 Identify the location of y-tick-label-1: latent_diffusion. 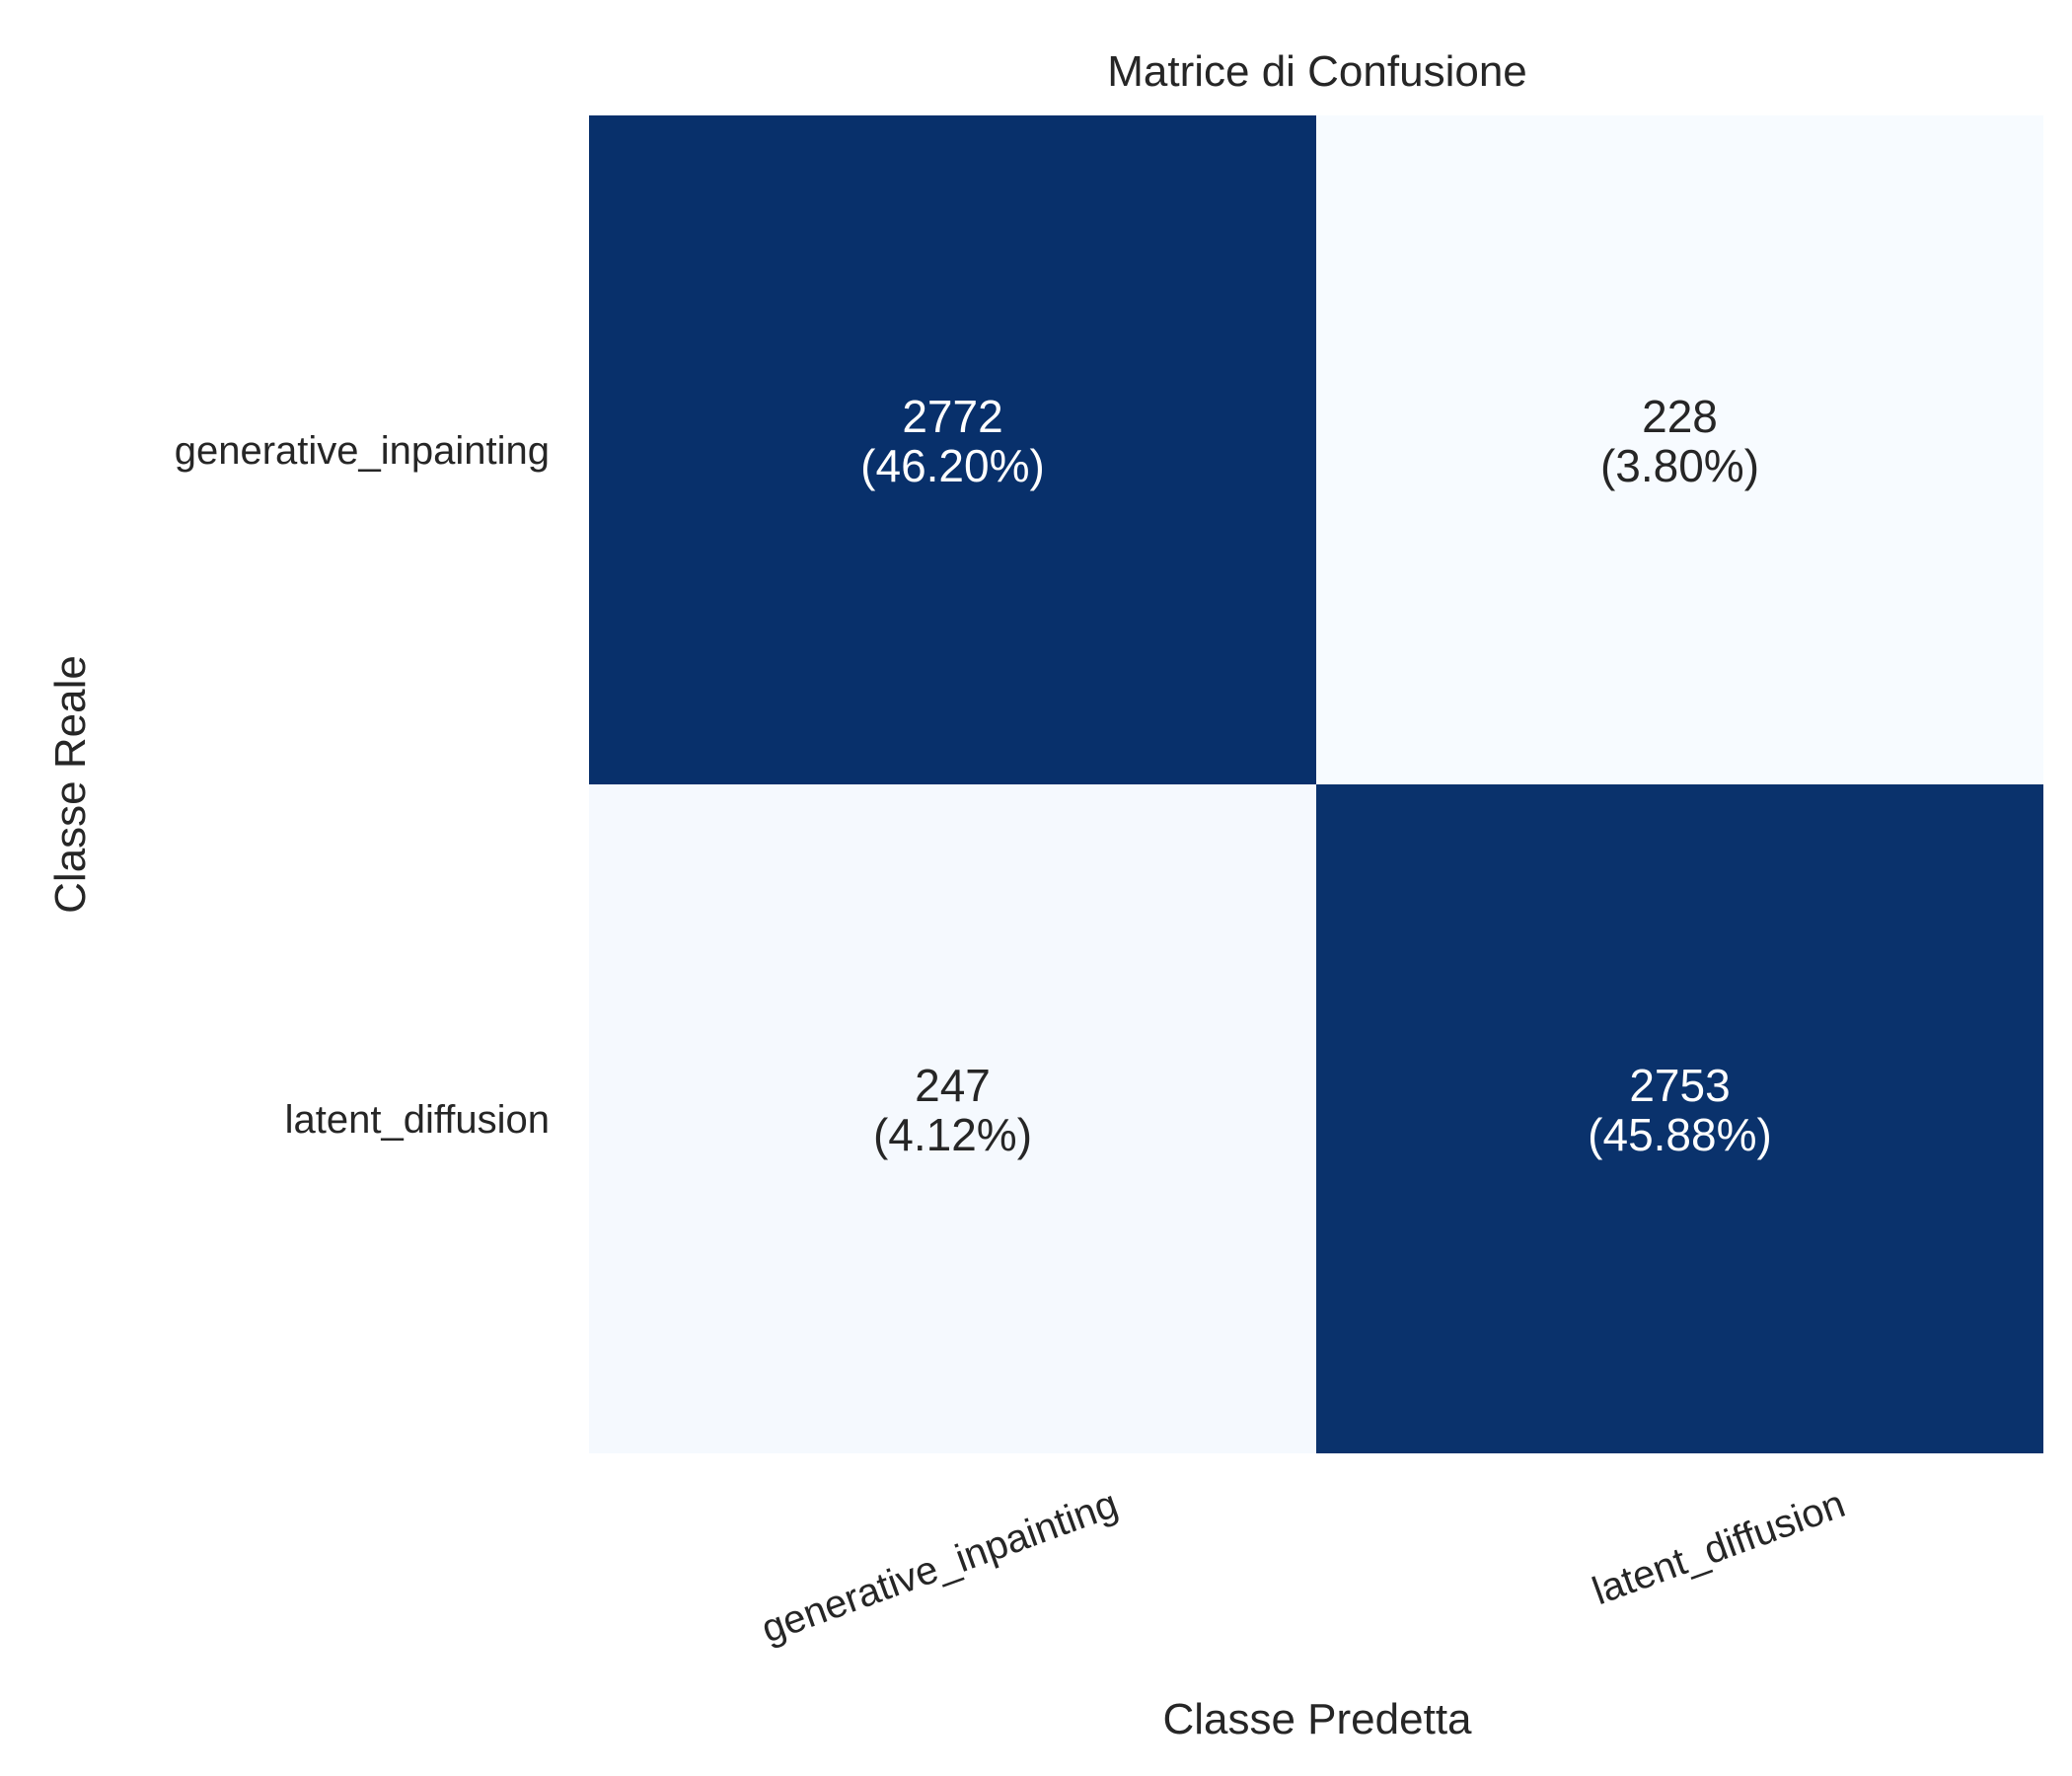
(418, 1120).